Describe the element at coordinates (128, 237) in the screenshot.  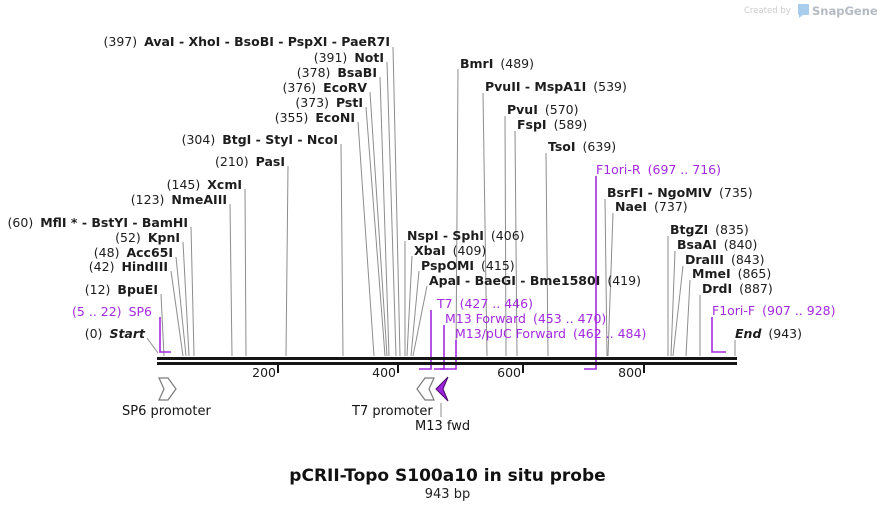
I see `site-pos: (52)` at that location.